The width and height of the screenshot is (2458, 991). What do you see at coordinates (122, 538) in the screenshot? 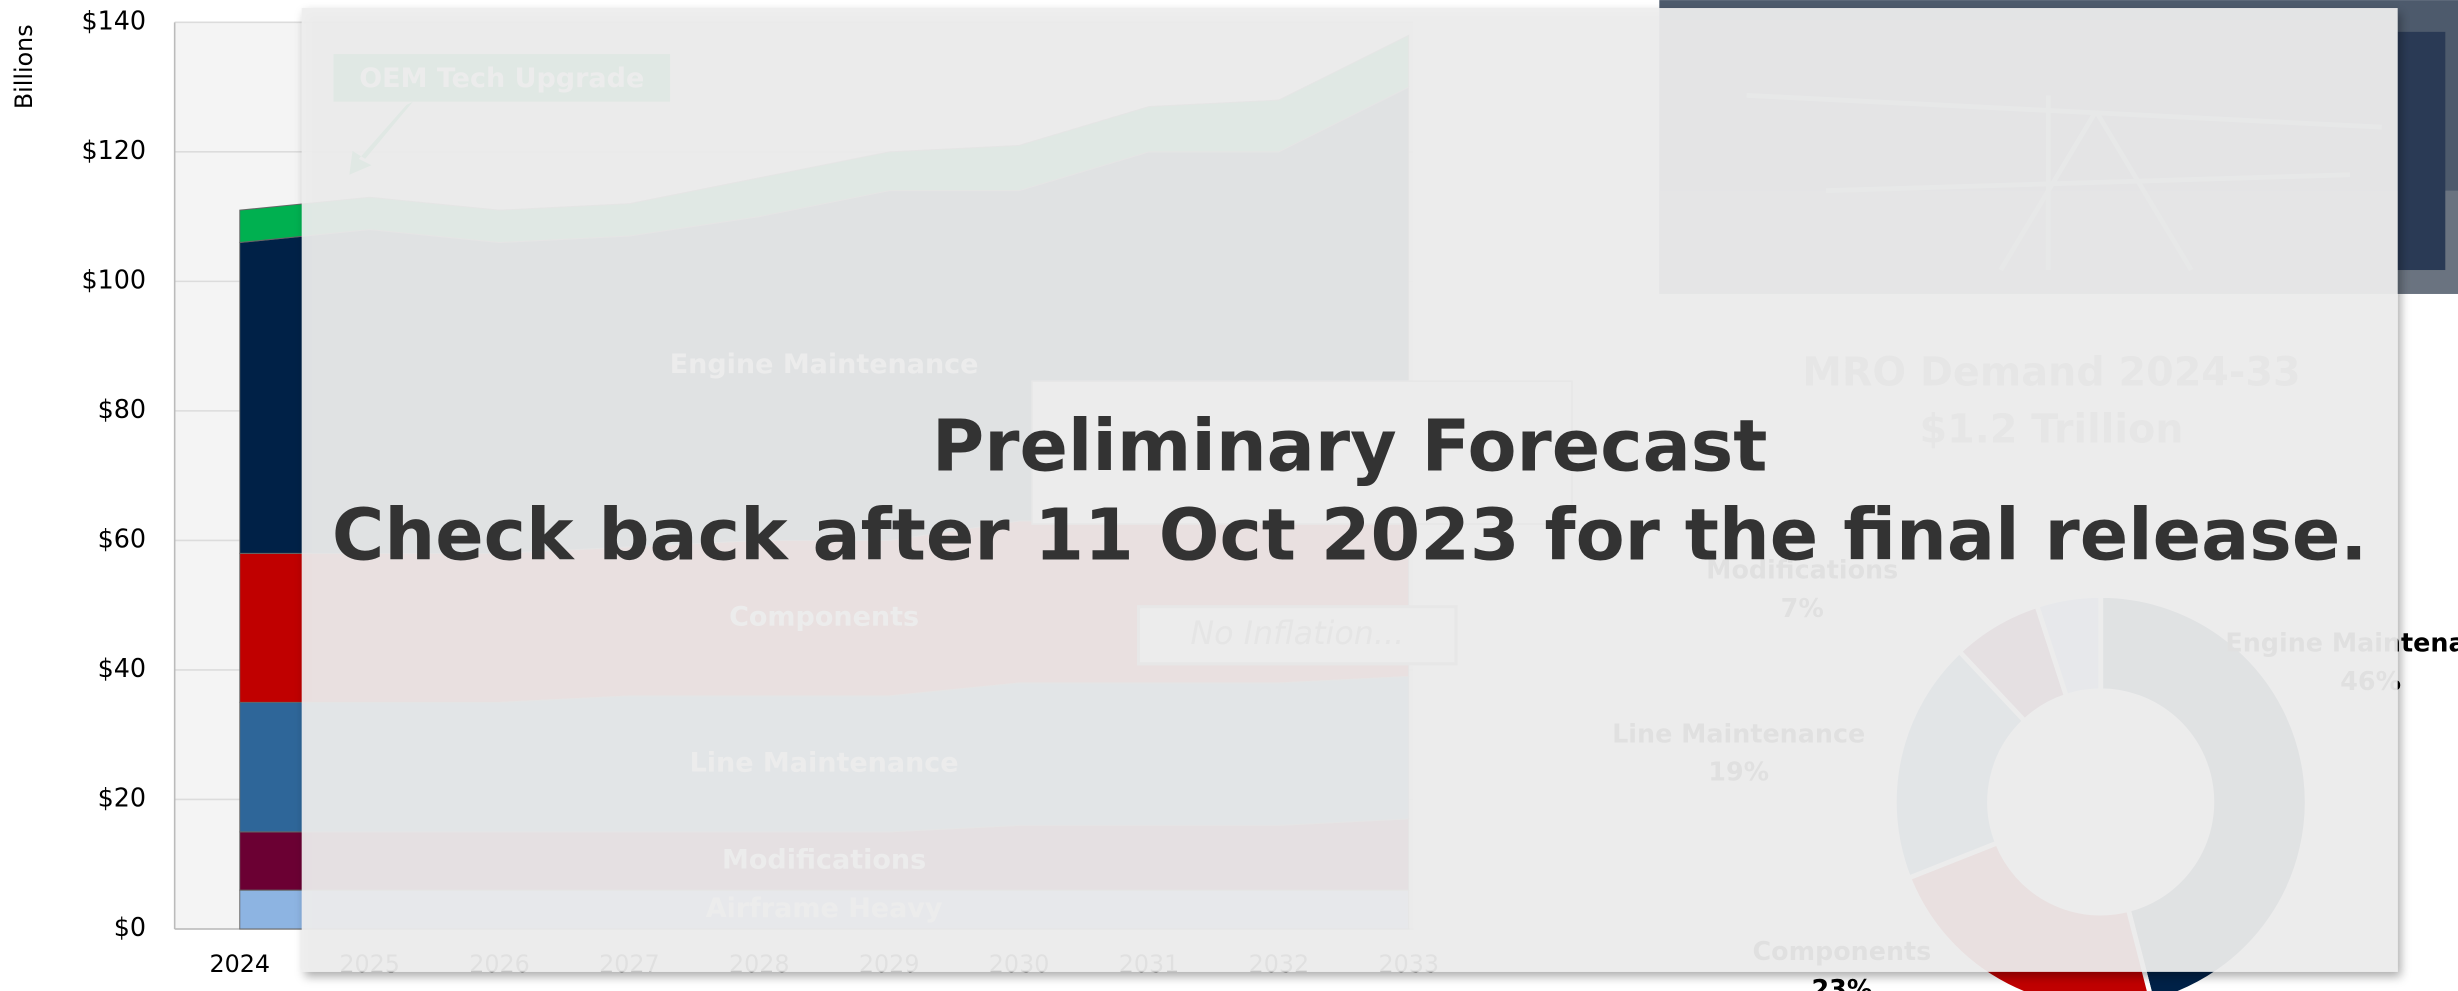
I see `y-tick-label: $60` at bounding box center [122, 538].